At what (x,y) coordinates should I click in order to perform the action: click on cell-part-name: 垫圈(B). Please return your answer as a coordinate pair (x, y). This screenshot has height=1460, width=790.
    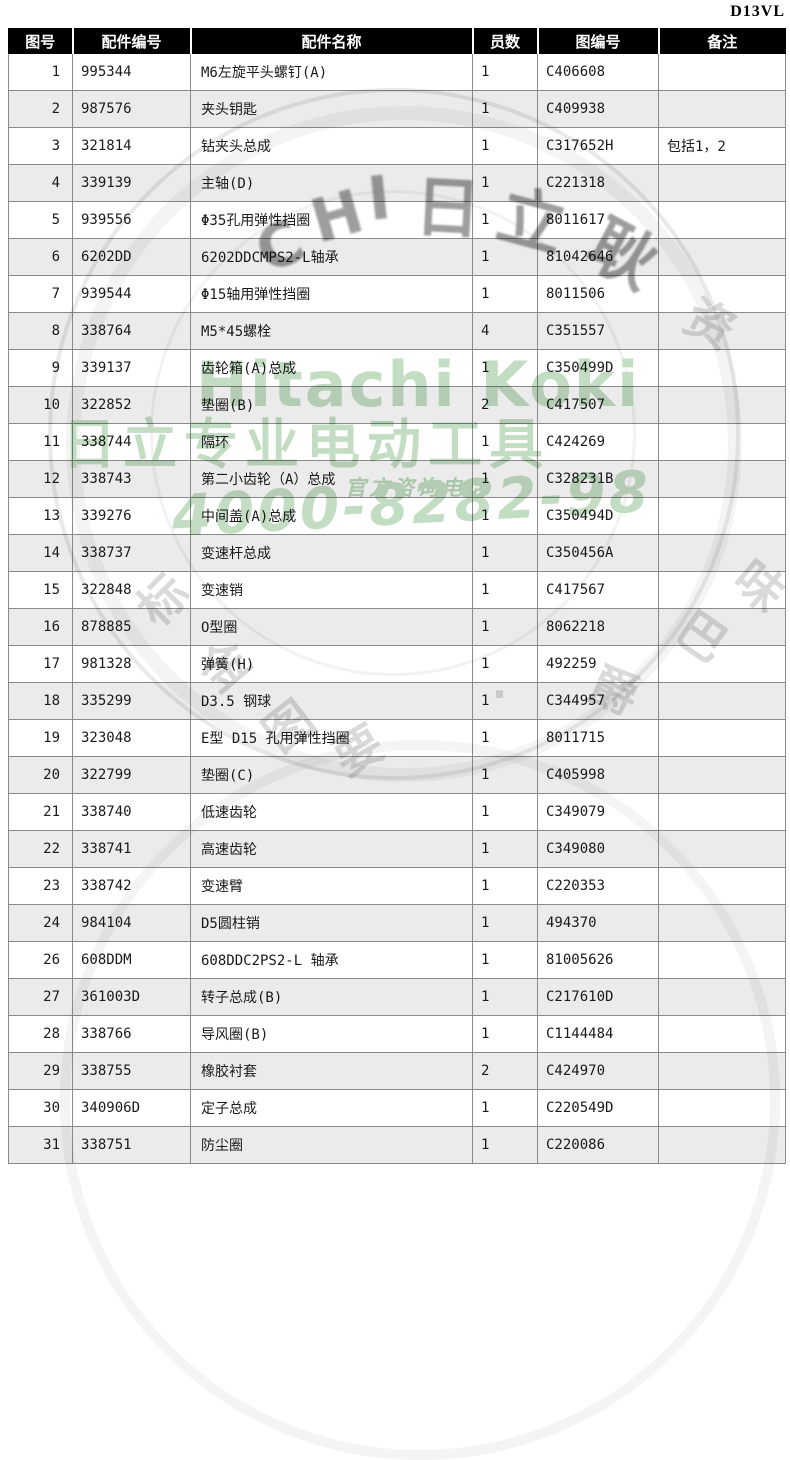
    Looking at the image, I should click on (331, 405).